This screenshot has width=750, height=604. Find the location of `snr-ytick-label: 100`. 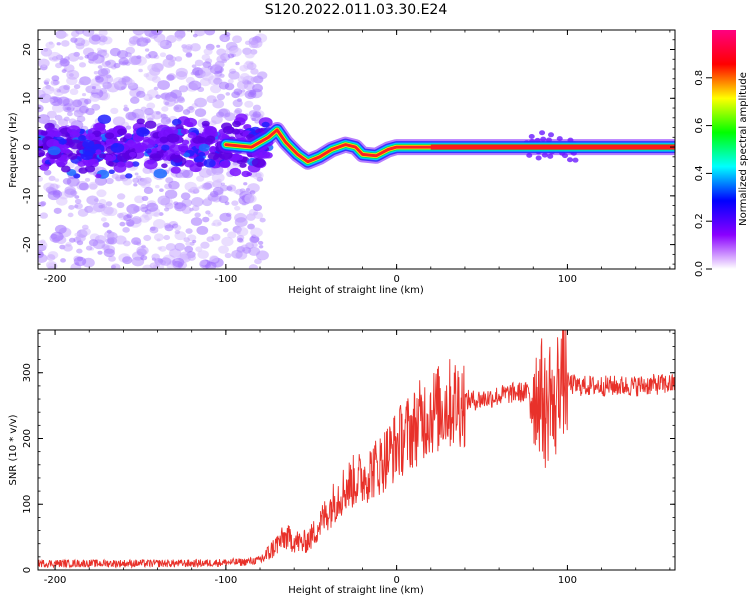

snr-ytick-label: 100 is located at coordinates (27, 504).